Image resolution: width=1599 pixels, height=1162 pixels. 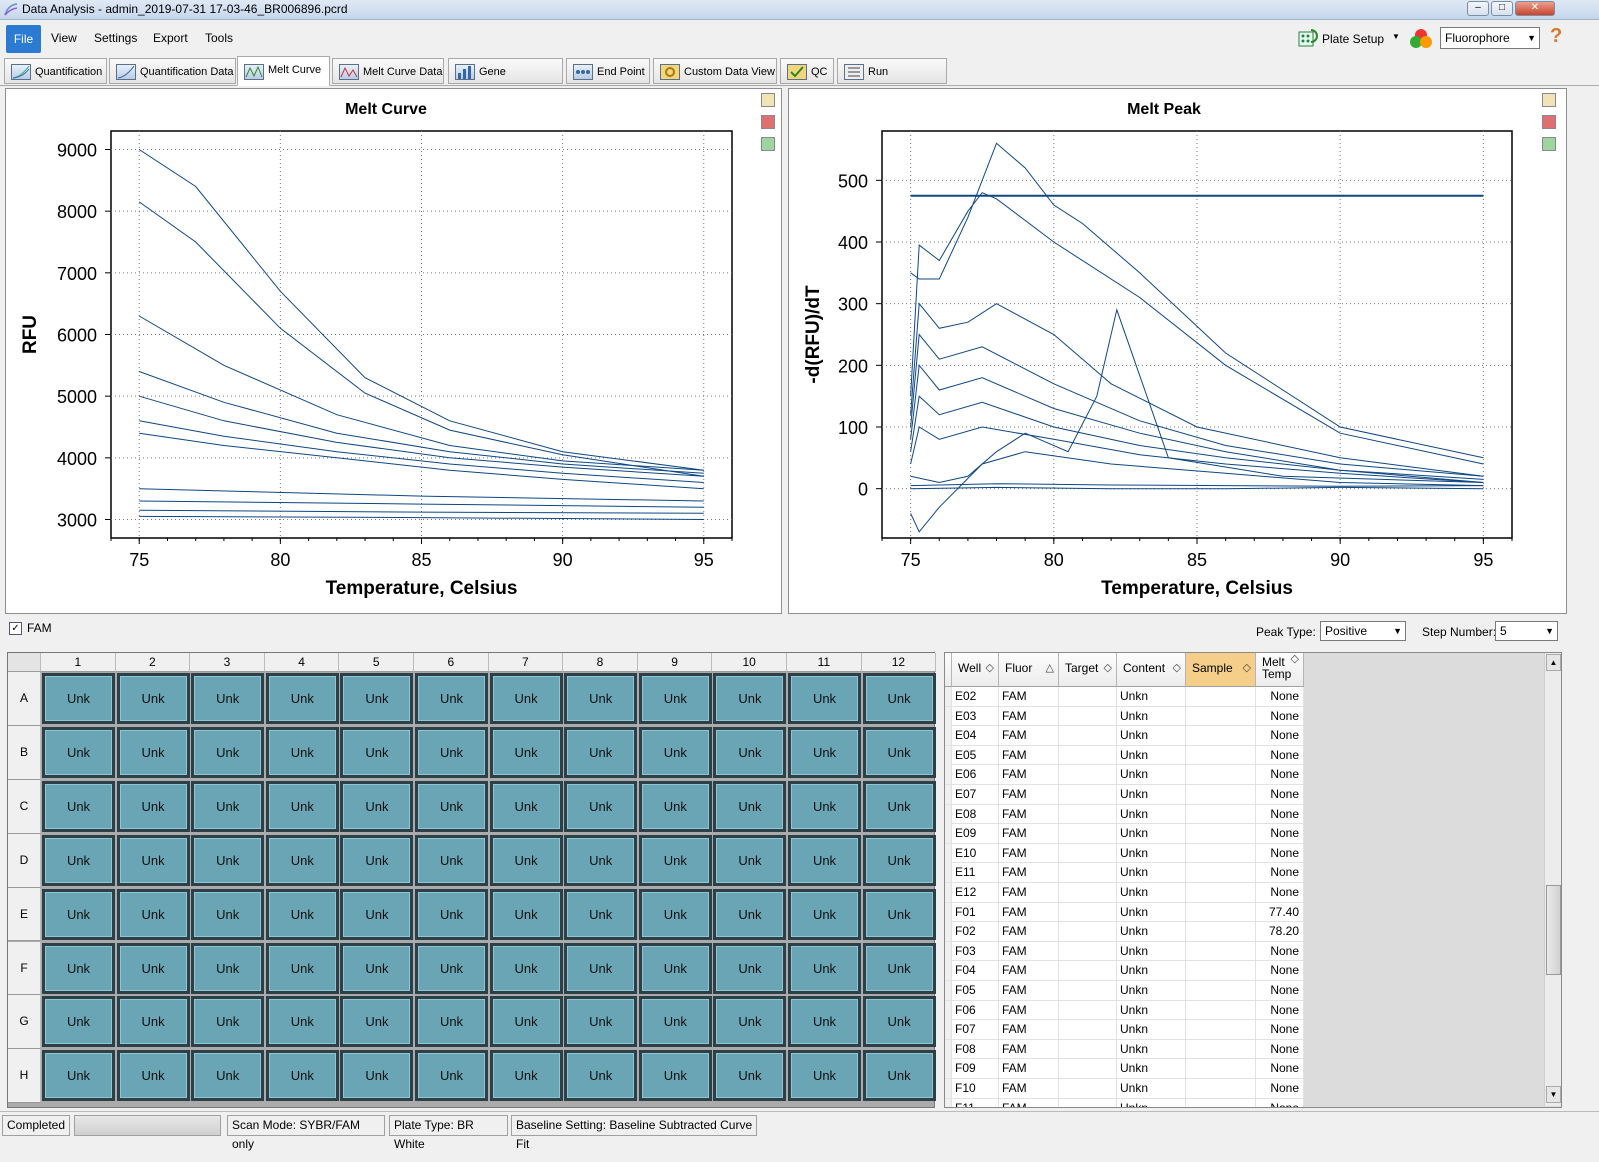 I want to click on well-F11: Unk, so click(x=824, y=968).